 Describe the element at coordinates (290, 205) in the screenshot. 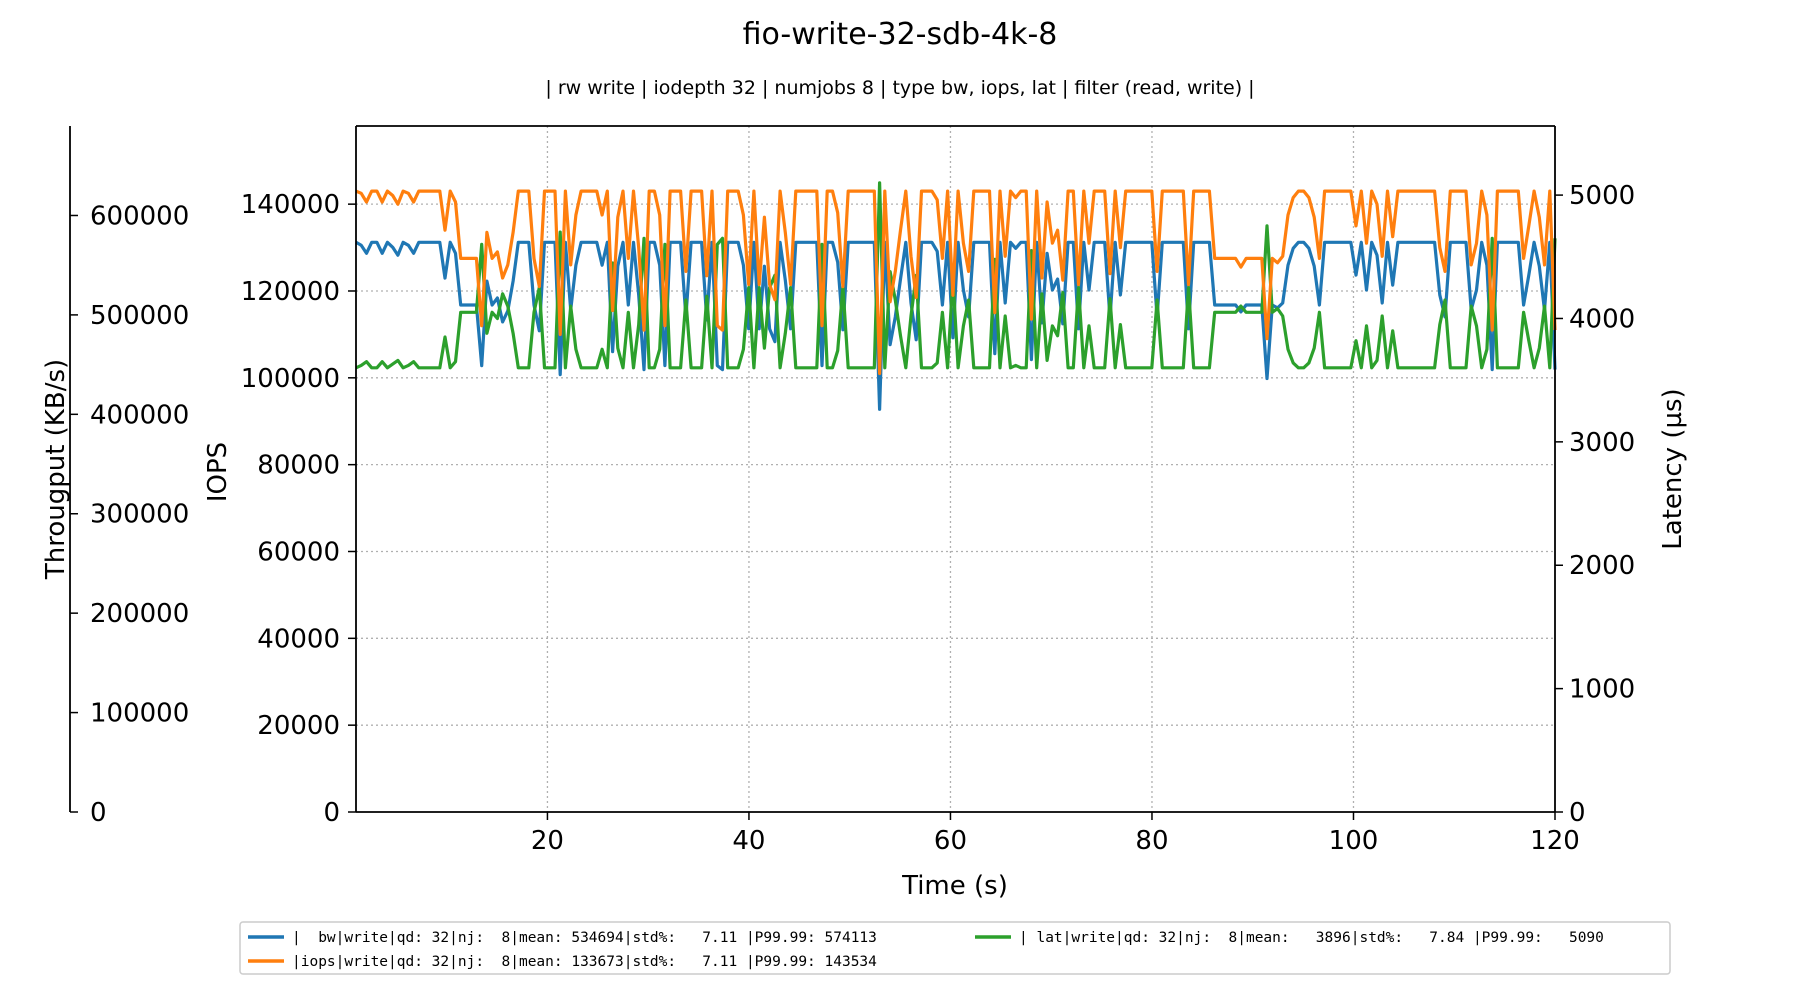

I see `iops-tick-label: 140000` at that location.